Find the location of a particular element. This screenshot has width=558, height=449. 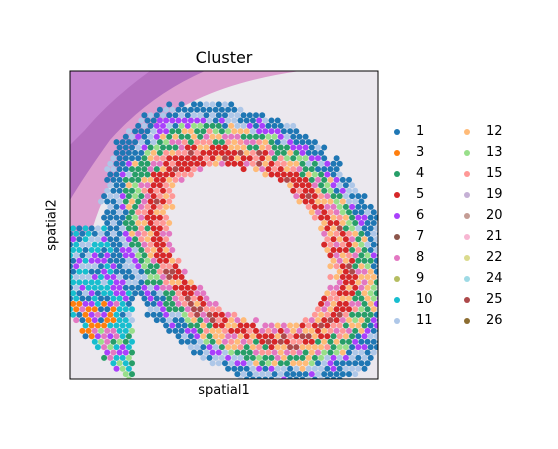

legend-label-22: 22 is located at coordinates (494, 257).